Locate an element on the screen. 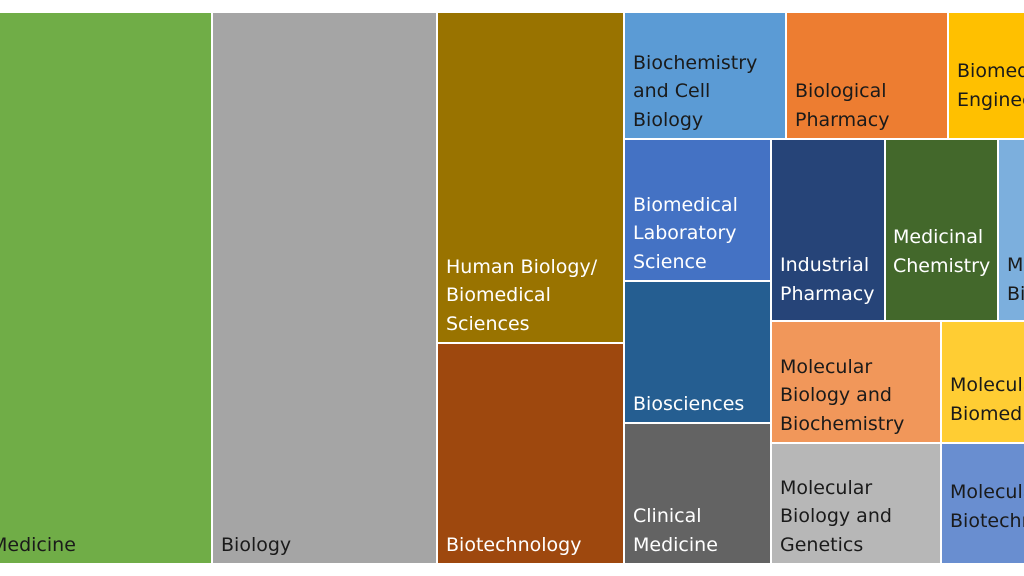 The width and height of the screenshot is (1024, 576). treemap-tile-molecular-biology-and-genetics: Molecular Biology and Genetics is located at coordinates (856, 503).